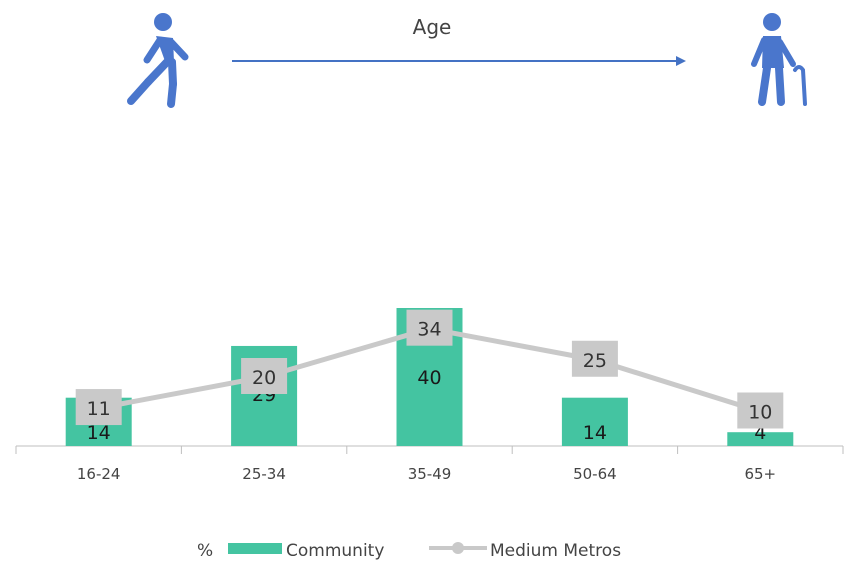  I want to click on x-tick-label-35-49: 35-49, so click(430, 474).